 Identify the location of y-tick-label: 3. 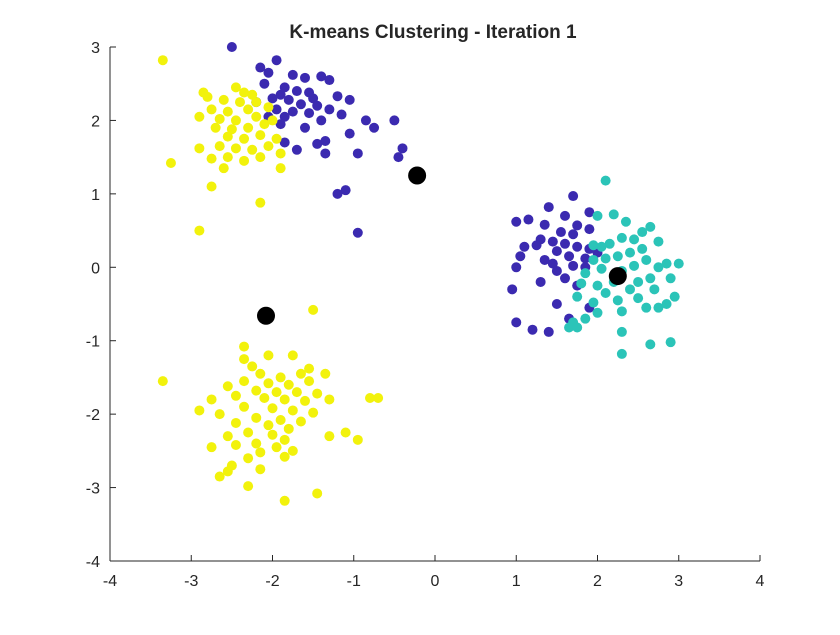
(95, 48).